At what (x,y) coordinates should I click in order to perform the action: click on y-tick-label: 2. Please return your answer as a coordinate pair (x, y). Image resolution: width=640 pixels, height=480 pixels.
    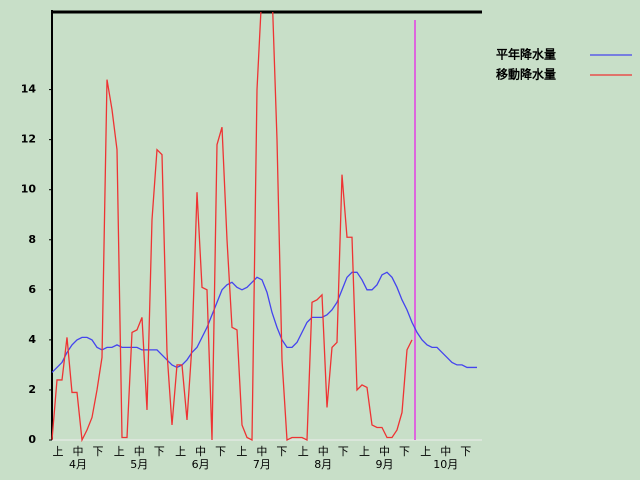
    Looking at the image, I should click on (32, 389).